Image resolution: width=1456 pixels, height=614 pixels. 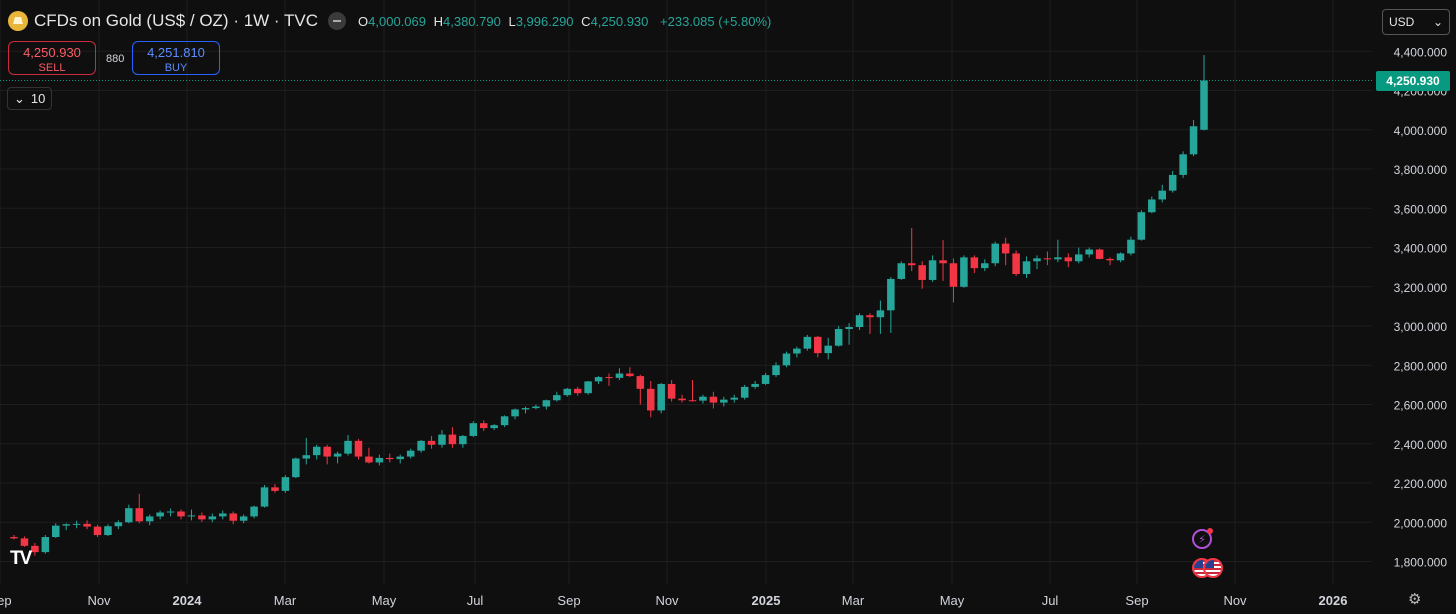 What do you see at coordinates (1415, 599) in the screenshot?
I see `gear-icon: ⚙` at bounding box center [1415, 599].